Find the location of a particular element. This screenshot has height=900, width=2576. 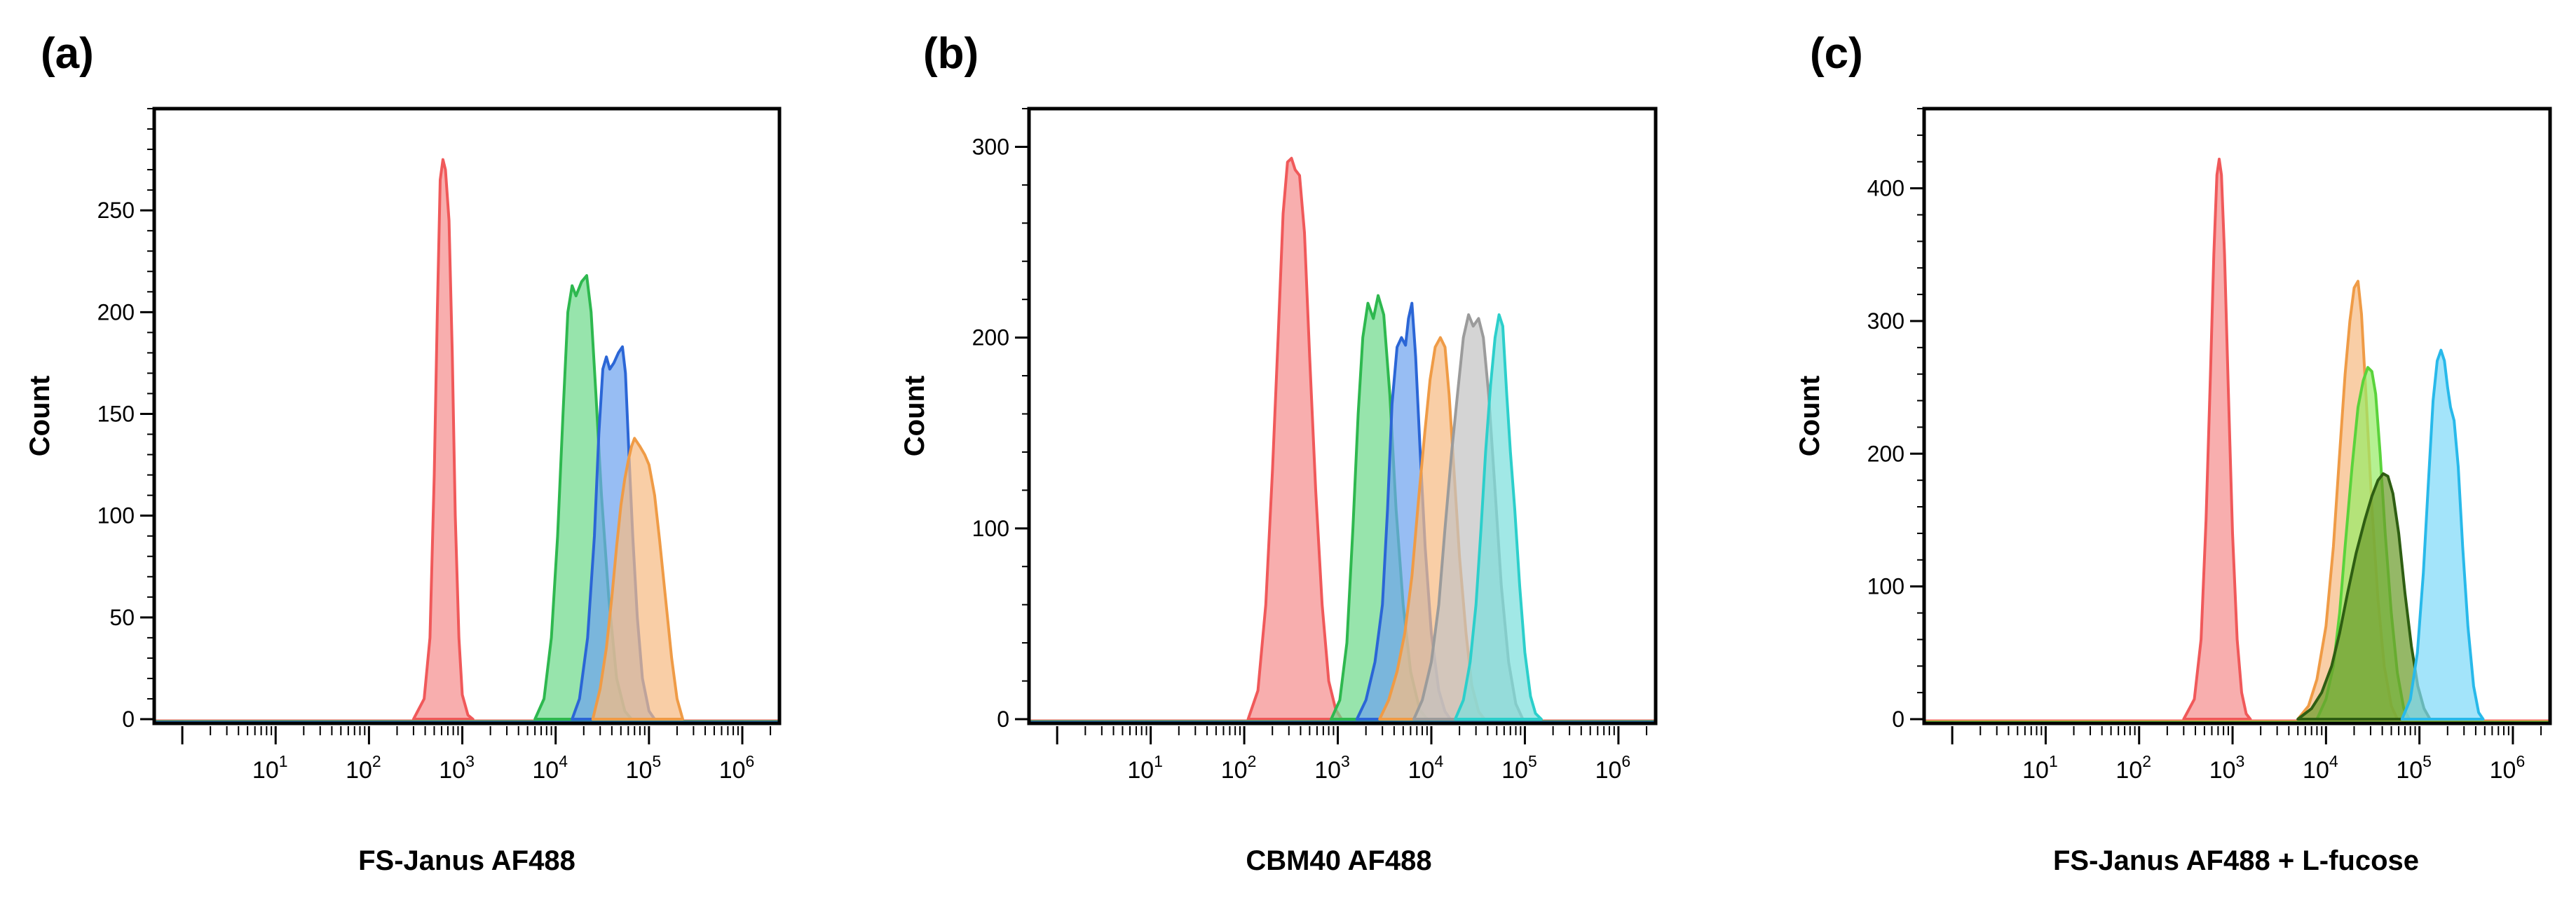

panel-label: (a) is located at coordinates (67, 53).